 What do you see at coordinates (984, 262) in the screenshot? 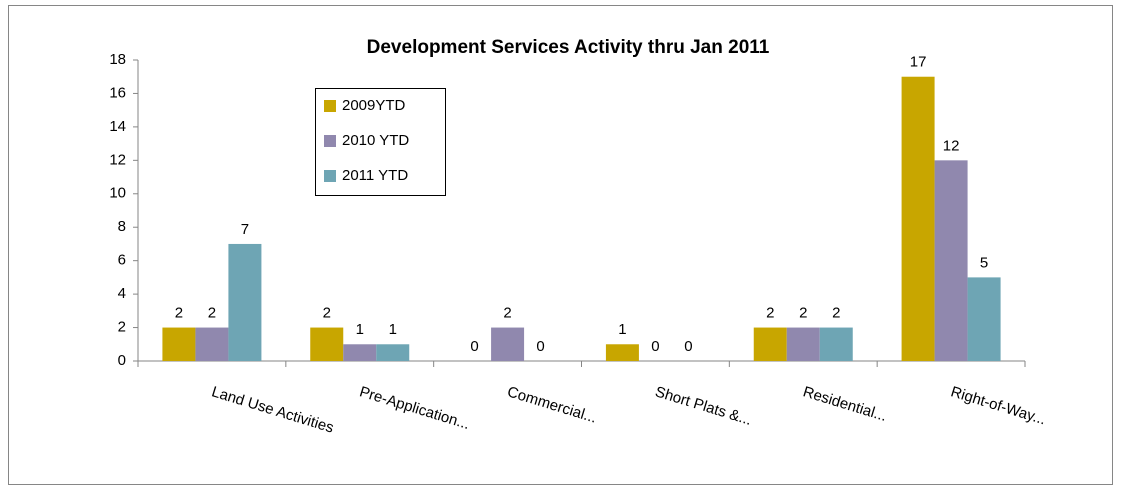
I see `data-label: 5` at bounding box center [984, 262].